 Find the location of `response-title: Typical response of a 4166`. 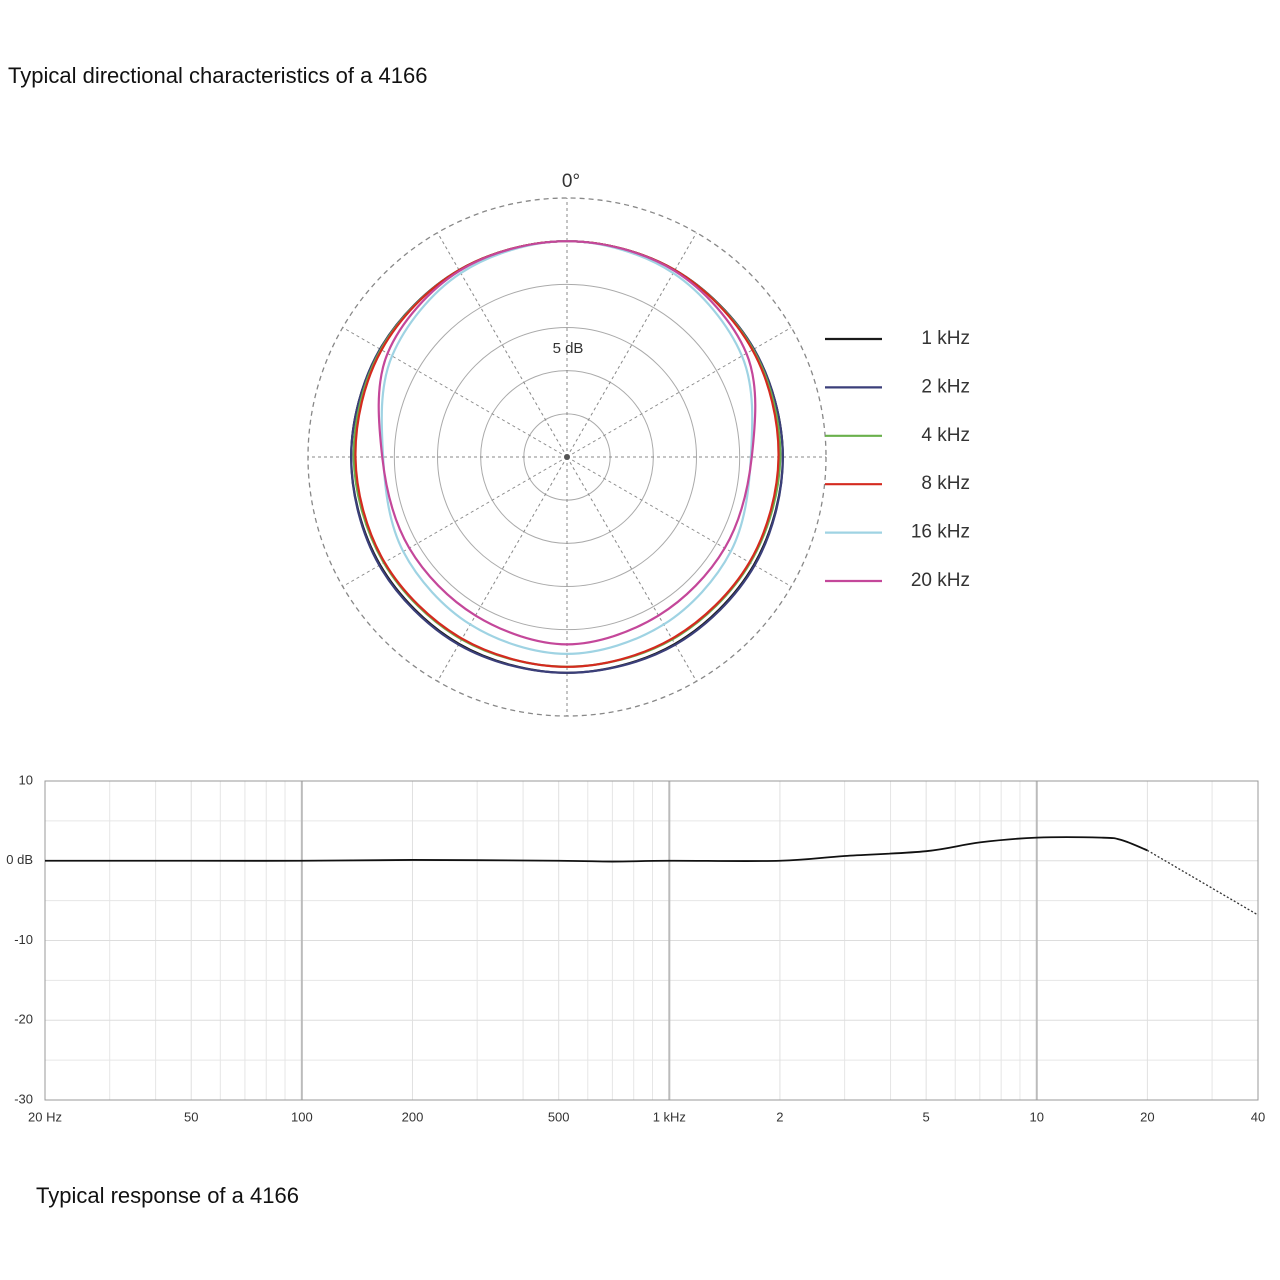

response-title: Typical response of a 4166 is located at coordinates (167, 1195).